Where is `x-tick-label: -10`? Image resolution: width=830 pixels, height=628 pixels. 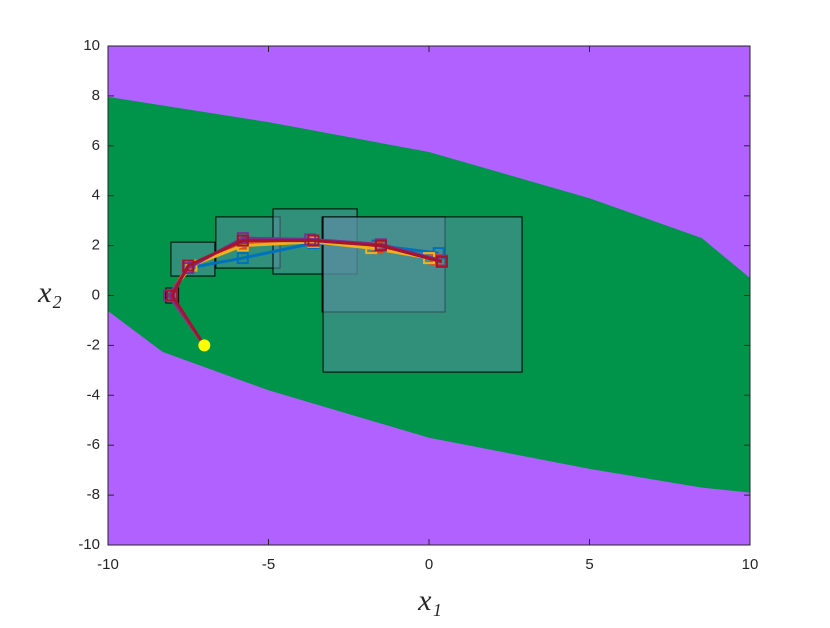
x-tick-label: -10 is located at coordinates (108, 564).